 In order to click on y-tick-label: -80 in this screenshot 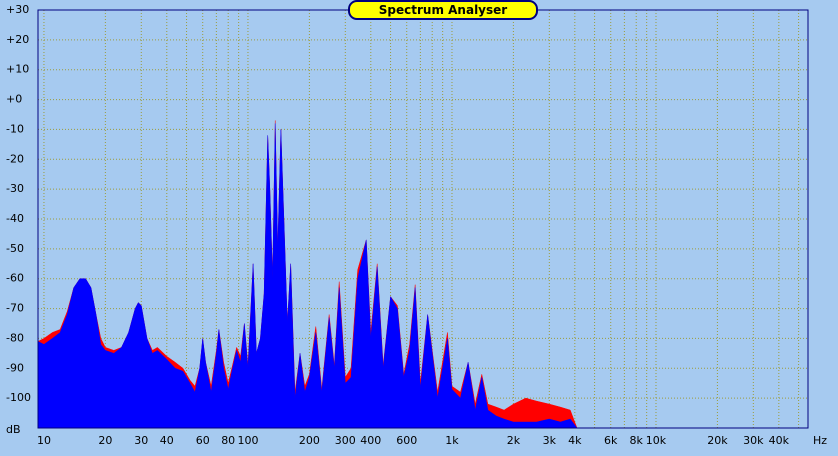, I will do `click(15, 337)`.